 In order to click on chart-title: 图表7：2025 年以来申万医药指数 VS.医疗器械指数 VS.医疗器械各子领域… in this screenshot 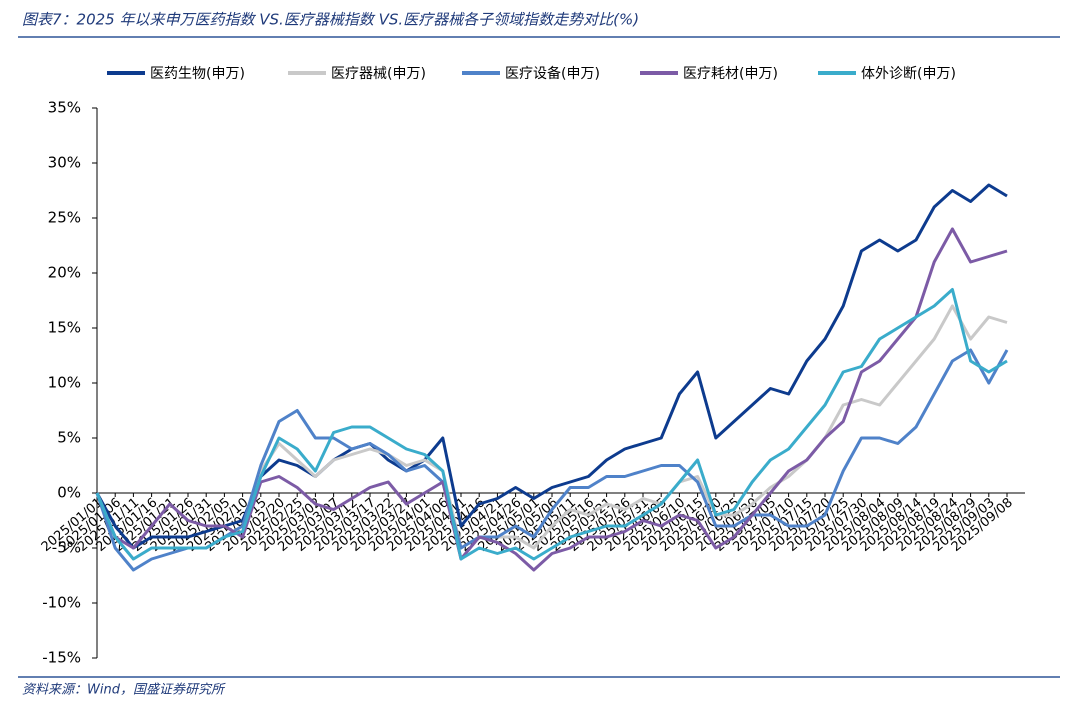, I will do `click(330, 20)`.